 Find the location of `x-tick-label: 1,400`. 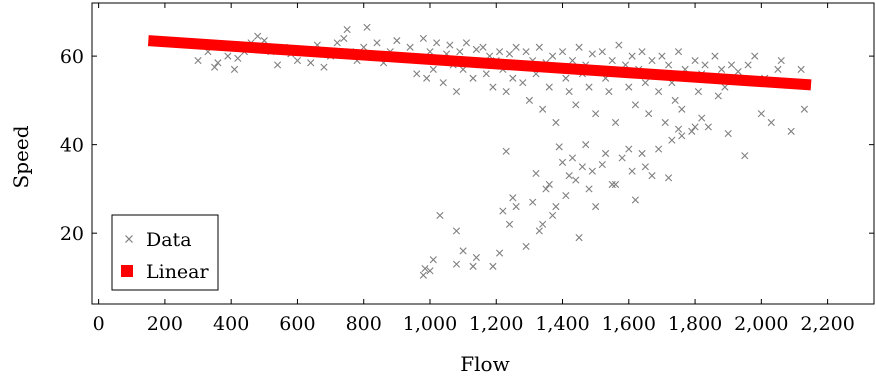

x-tick-label: 1,400 is located at coordinates (562, 324).